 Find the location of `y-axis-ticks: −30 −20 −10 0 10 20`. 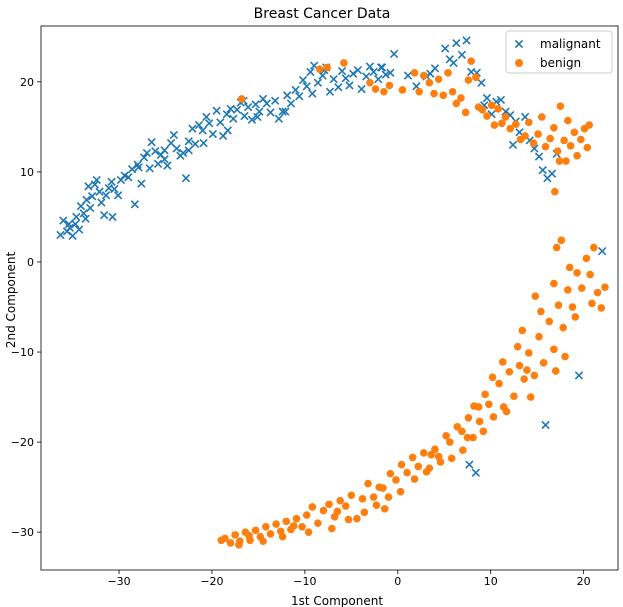

y-axis-ticks: −30 −20 −10 0 10 20 is located at coordinates (26, 307).